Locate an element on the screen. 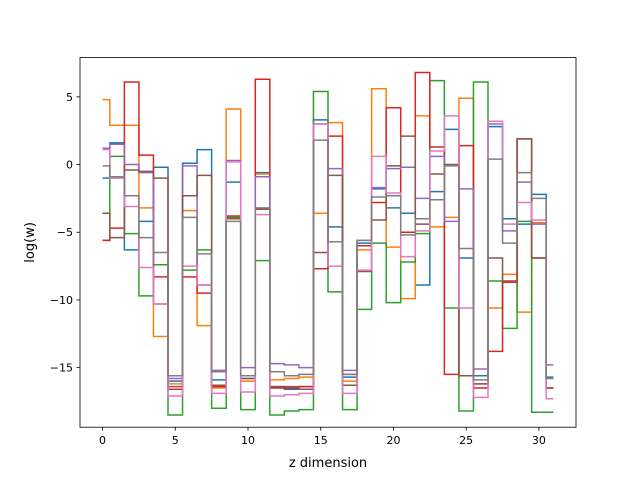 The image size is (640, 484). y-tick-label: 5 is located at coordinates (69, 97).